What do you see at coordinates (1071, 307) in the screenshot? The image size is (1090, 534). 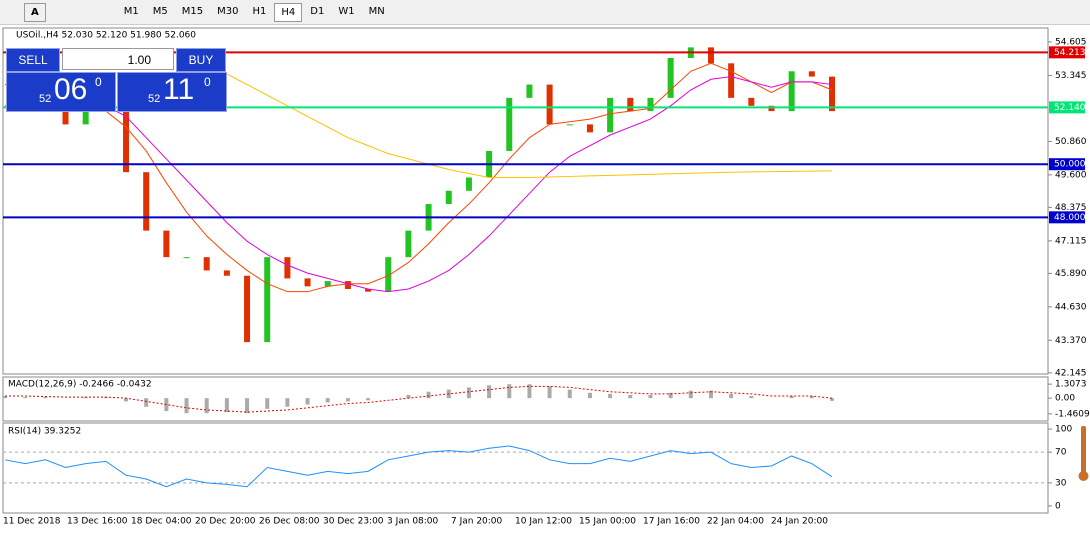 I see `y-tick-label: 44.630` at bounding box center [1071, 307].